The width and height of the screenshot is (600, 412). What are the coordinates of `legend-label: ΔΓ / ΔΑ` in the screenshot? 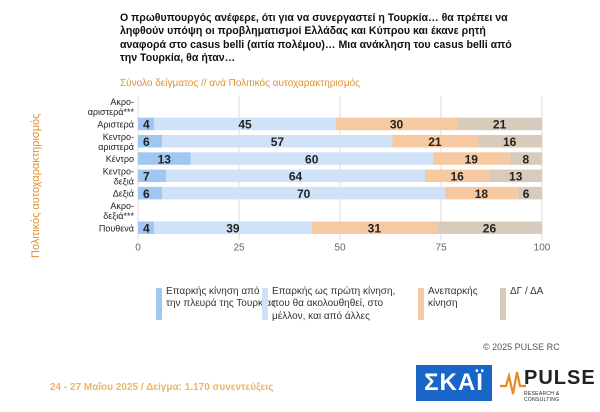 It's located at (527, 291).